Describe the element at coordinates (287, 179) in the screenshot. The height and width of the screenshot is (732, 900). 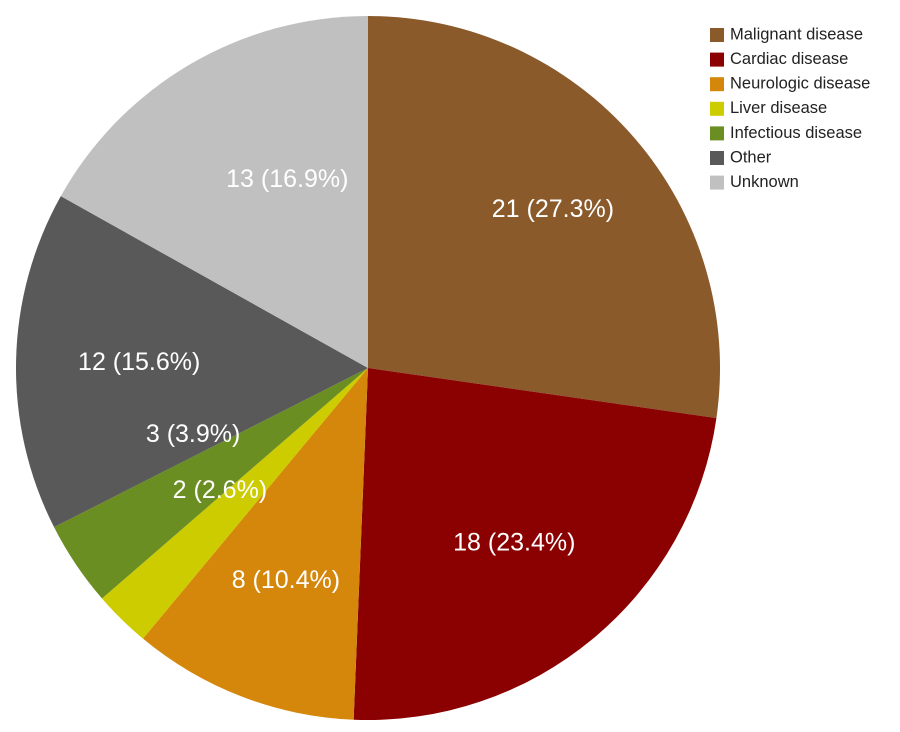
I see `data-label-unknown: 13 (16.9%)` at that location.